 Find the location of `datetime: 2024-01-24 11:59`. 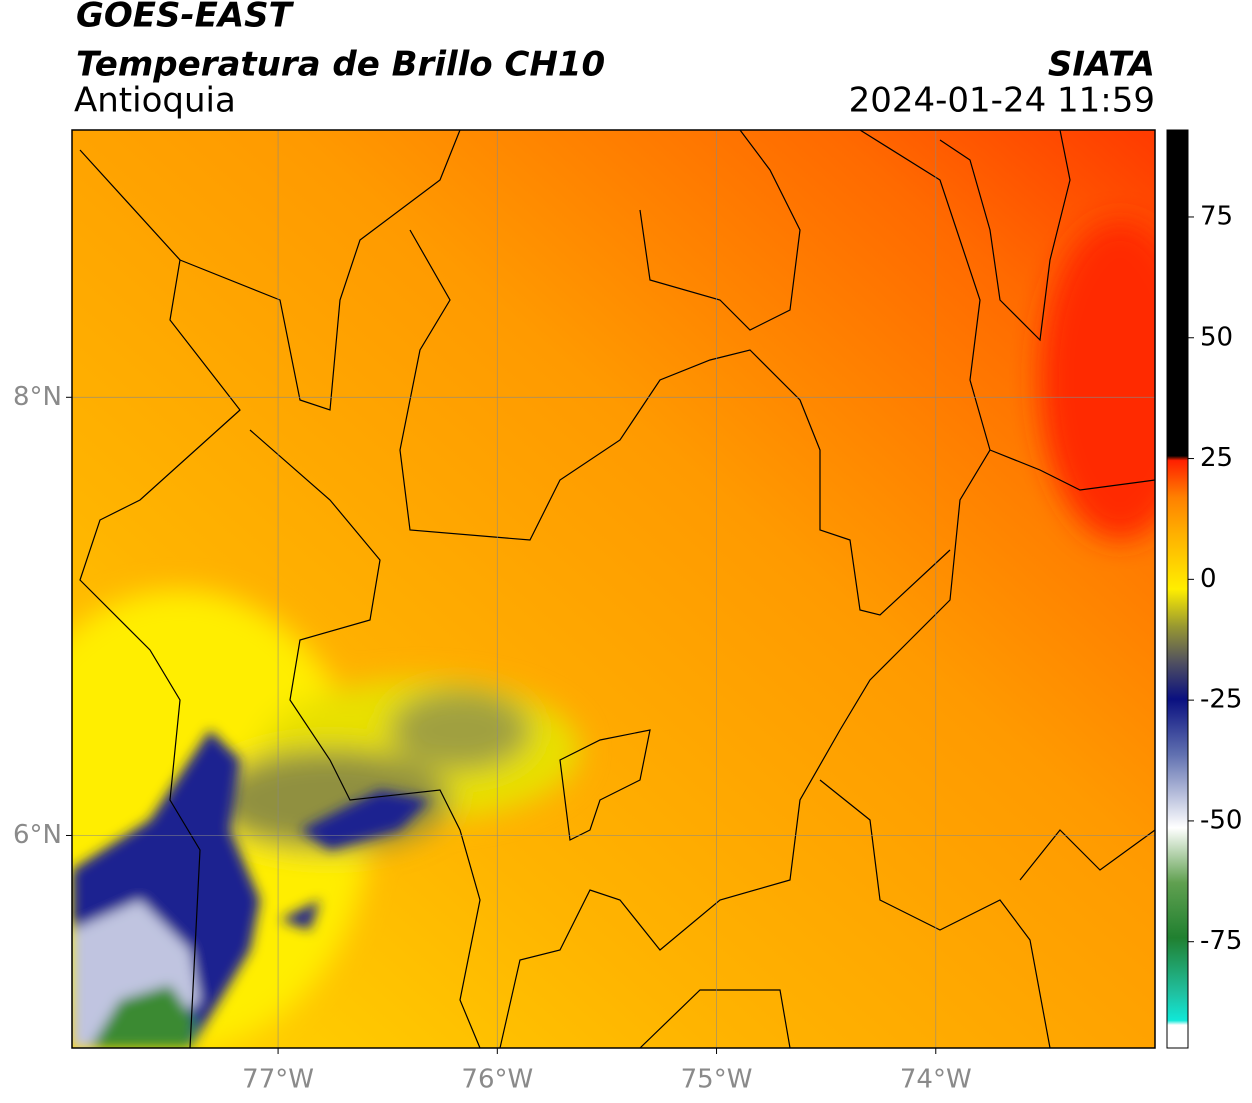

datetime: 2024-01-24 11:59 is located at coordinates (1002, 101).